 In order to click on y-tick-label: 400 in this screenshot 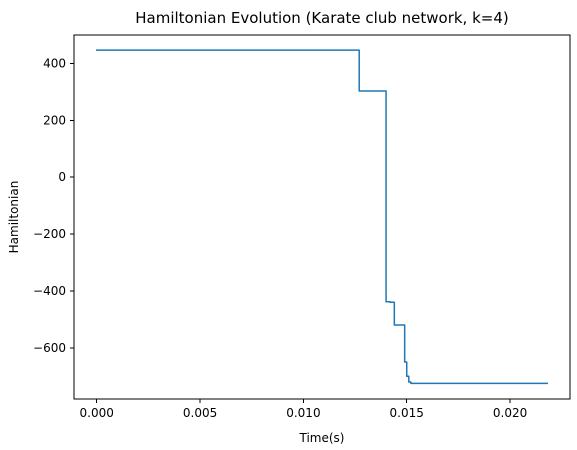, I will do `click(54, 63)`.